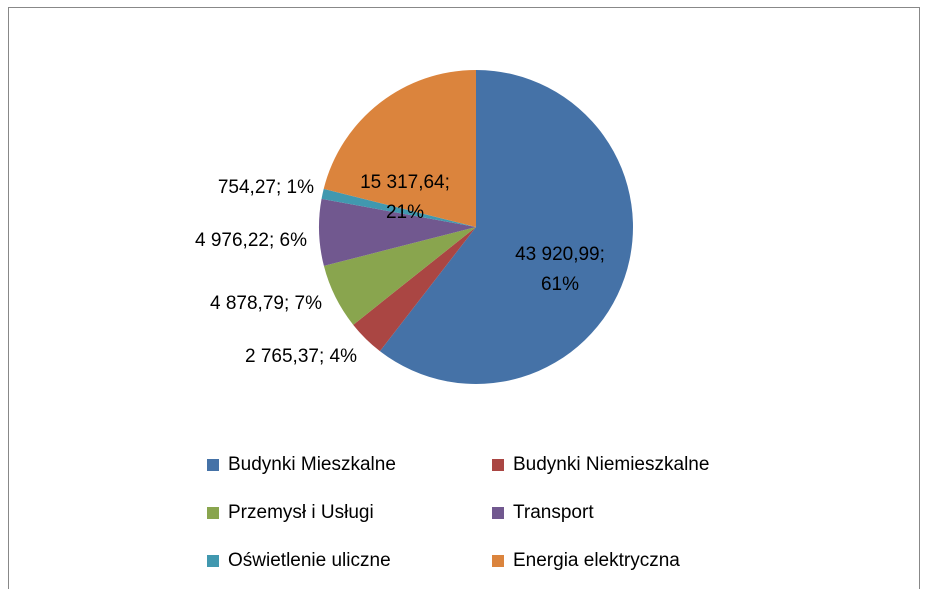  Describe the element at coordinates (553, 512) in the screenshot. I see `legend-label: Transport` at that location.